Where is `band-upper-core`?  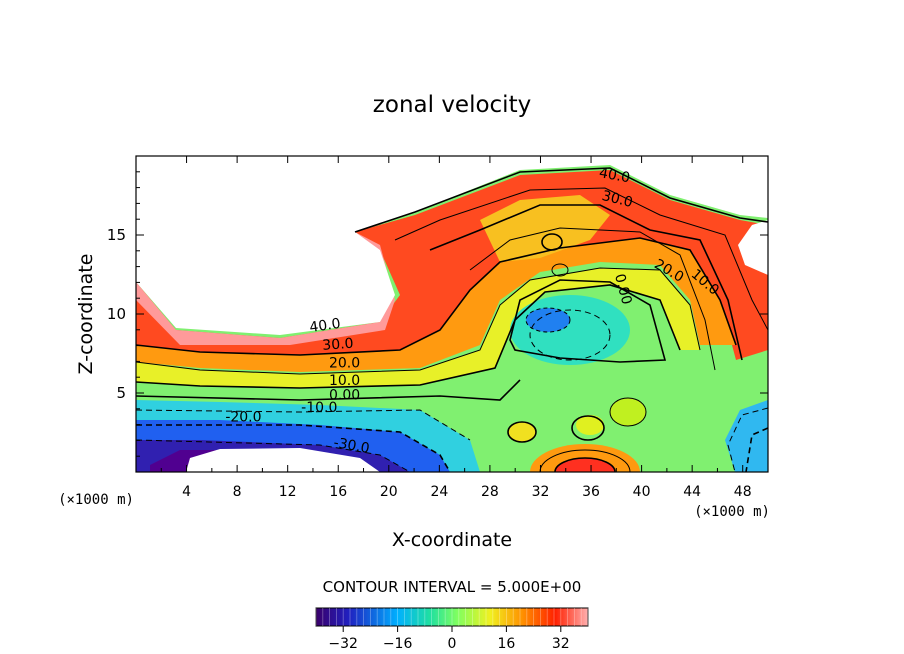 band-upper-core is located at coordinates (545, 228).